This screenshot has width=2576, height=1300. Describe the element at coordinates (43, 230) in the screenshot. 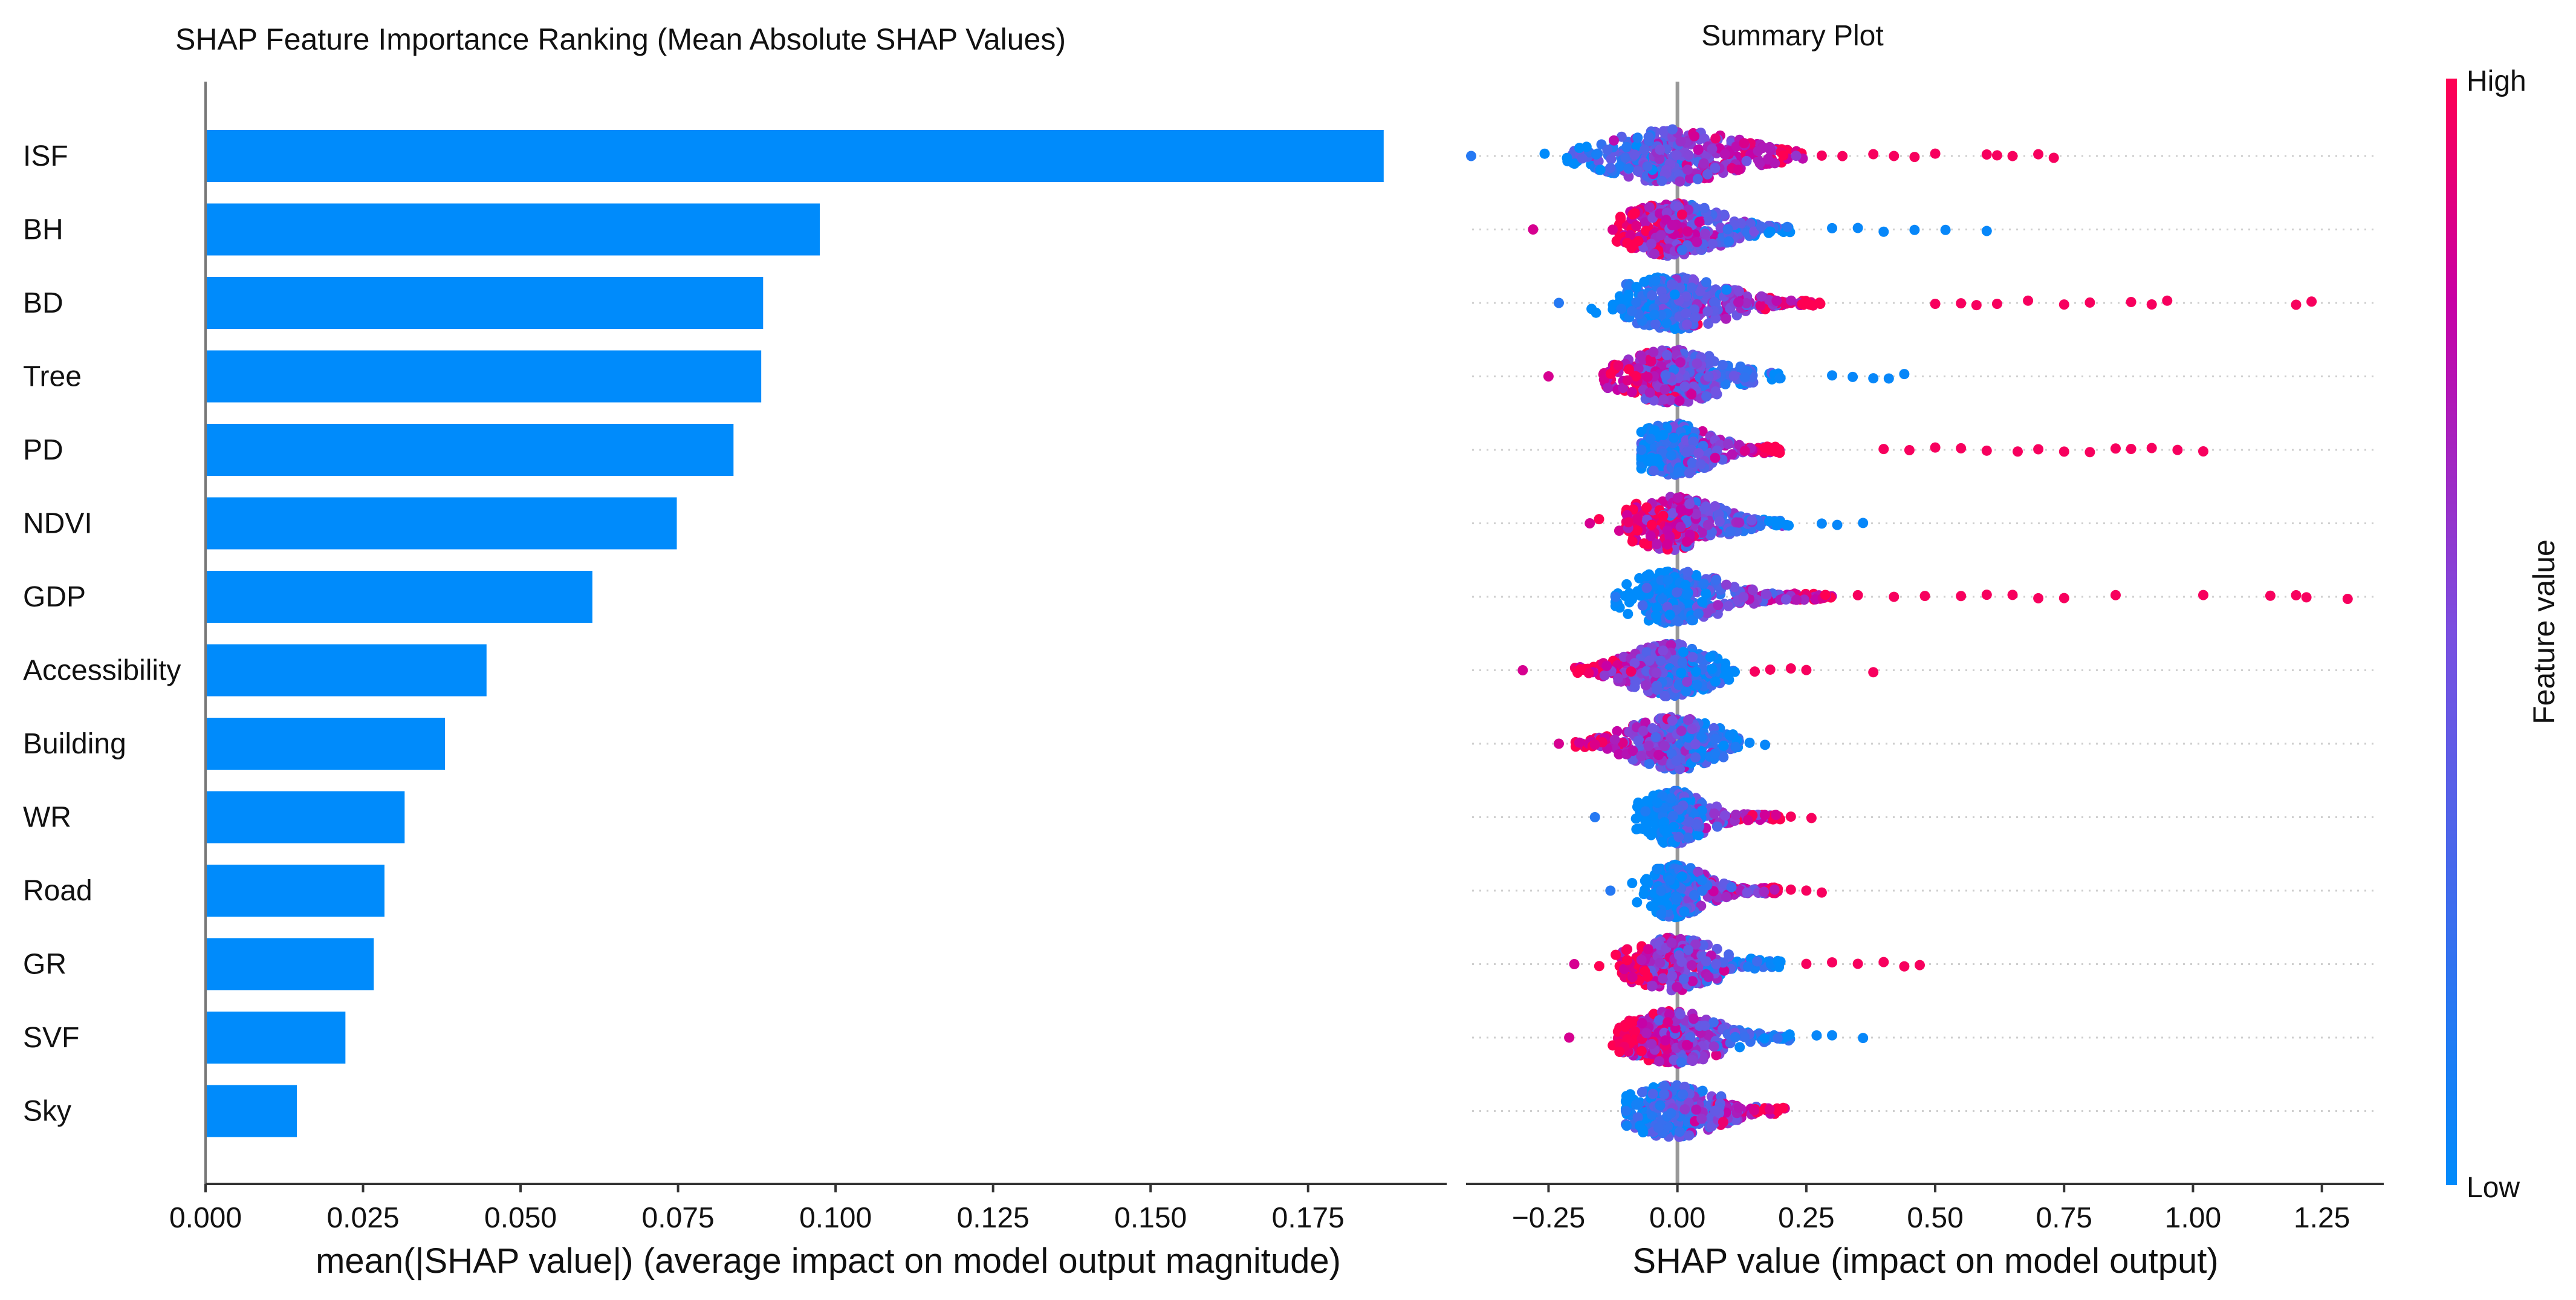

I see `bar-label-bh: BH` at that location.